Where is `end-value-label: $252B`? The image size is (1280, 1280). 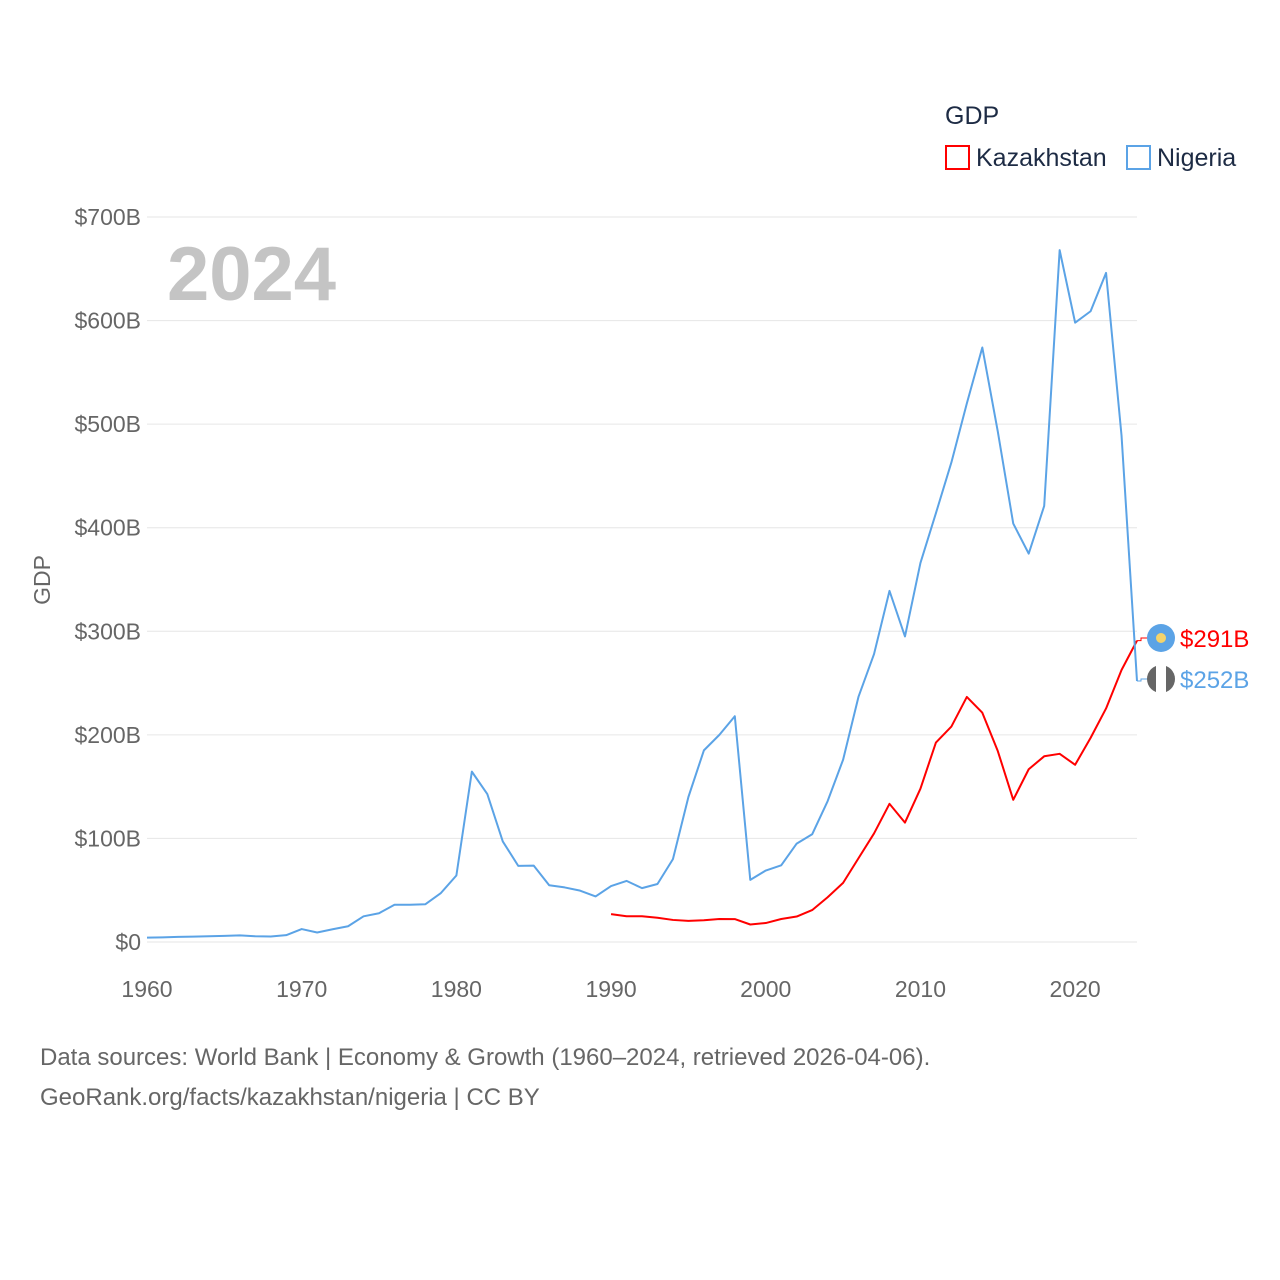 end-value-label: $252B is located at coordinates (1214, 680).